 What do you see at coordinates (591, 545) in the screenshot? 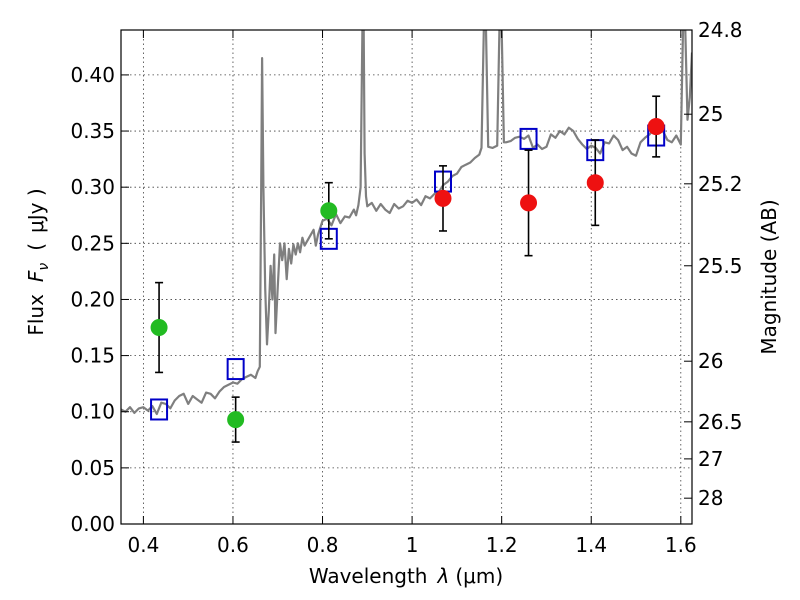
I see `x-tick-label: 1.4` at bounding box center [591, 545].